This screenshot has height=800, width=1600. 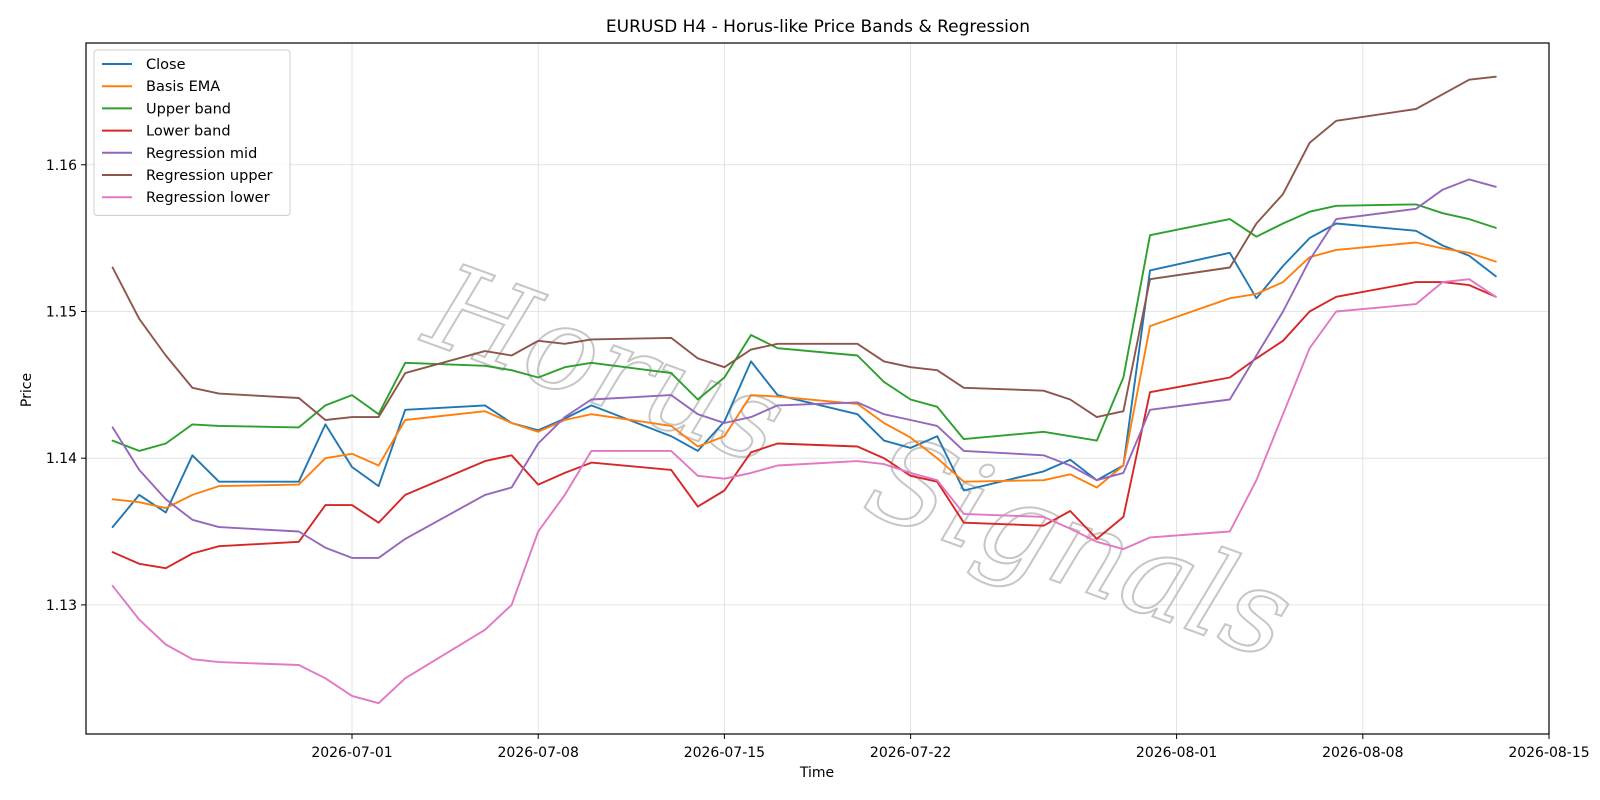 I want to click on legend-label: Regression upper, so click(x=209, y=176).